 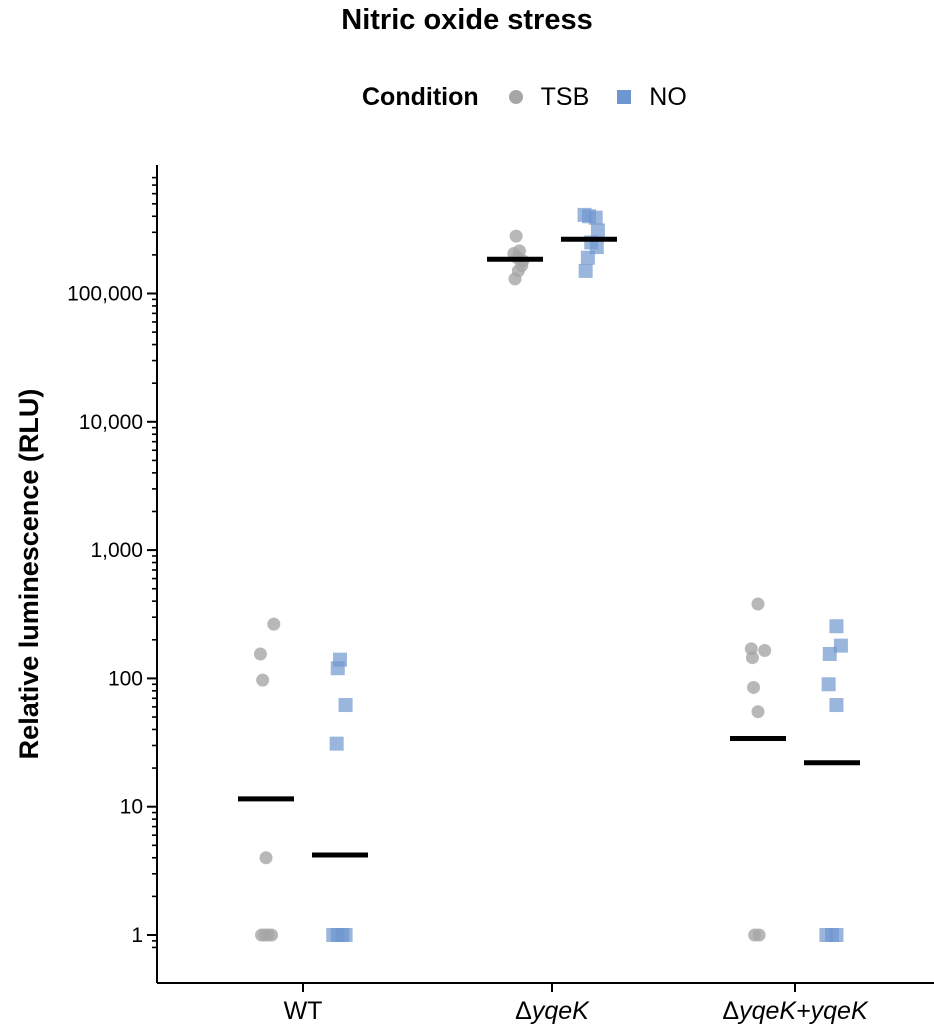 I want to click on y-tick-label: 10,000, so click(x=111, y=422).